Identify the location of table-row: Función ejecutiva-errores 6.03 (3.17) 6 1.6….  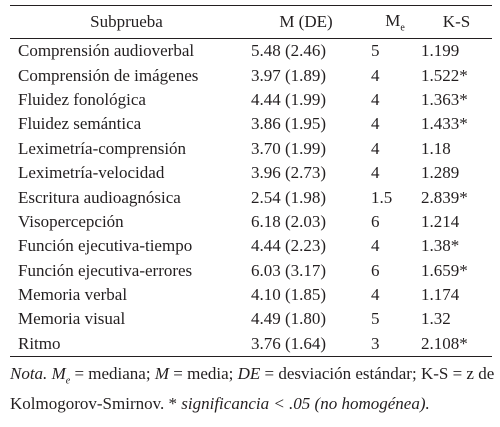
(251, 271).